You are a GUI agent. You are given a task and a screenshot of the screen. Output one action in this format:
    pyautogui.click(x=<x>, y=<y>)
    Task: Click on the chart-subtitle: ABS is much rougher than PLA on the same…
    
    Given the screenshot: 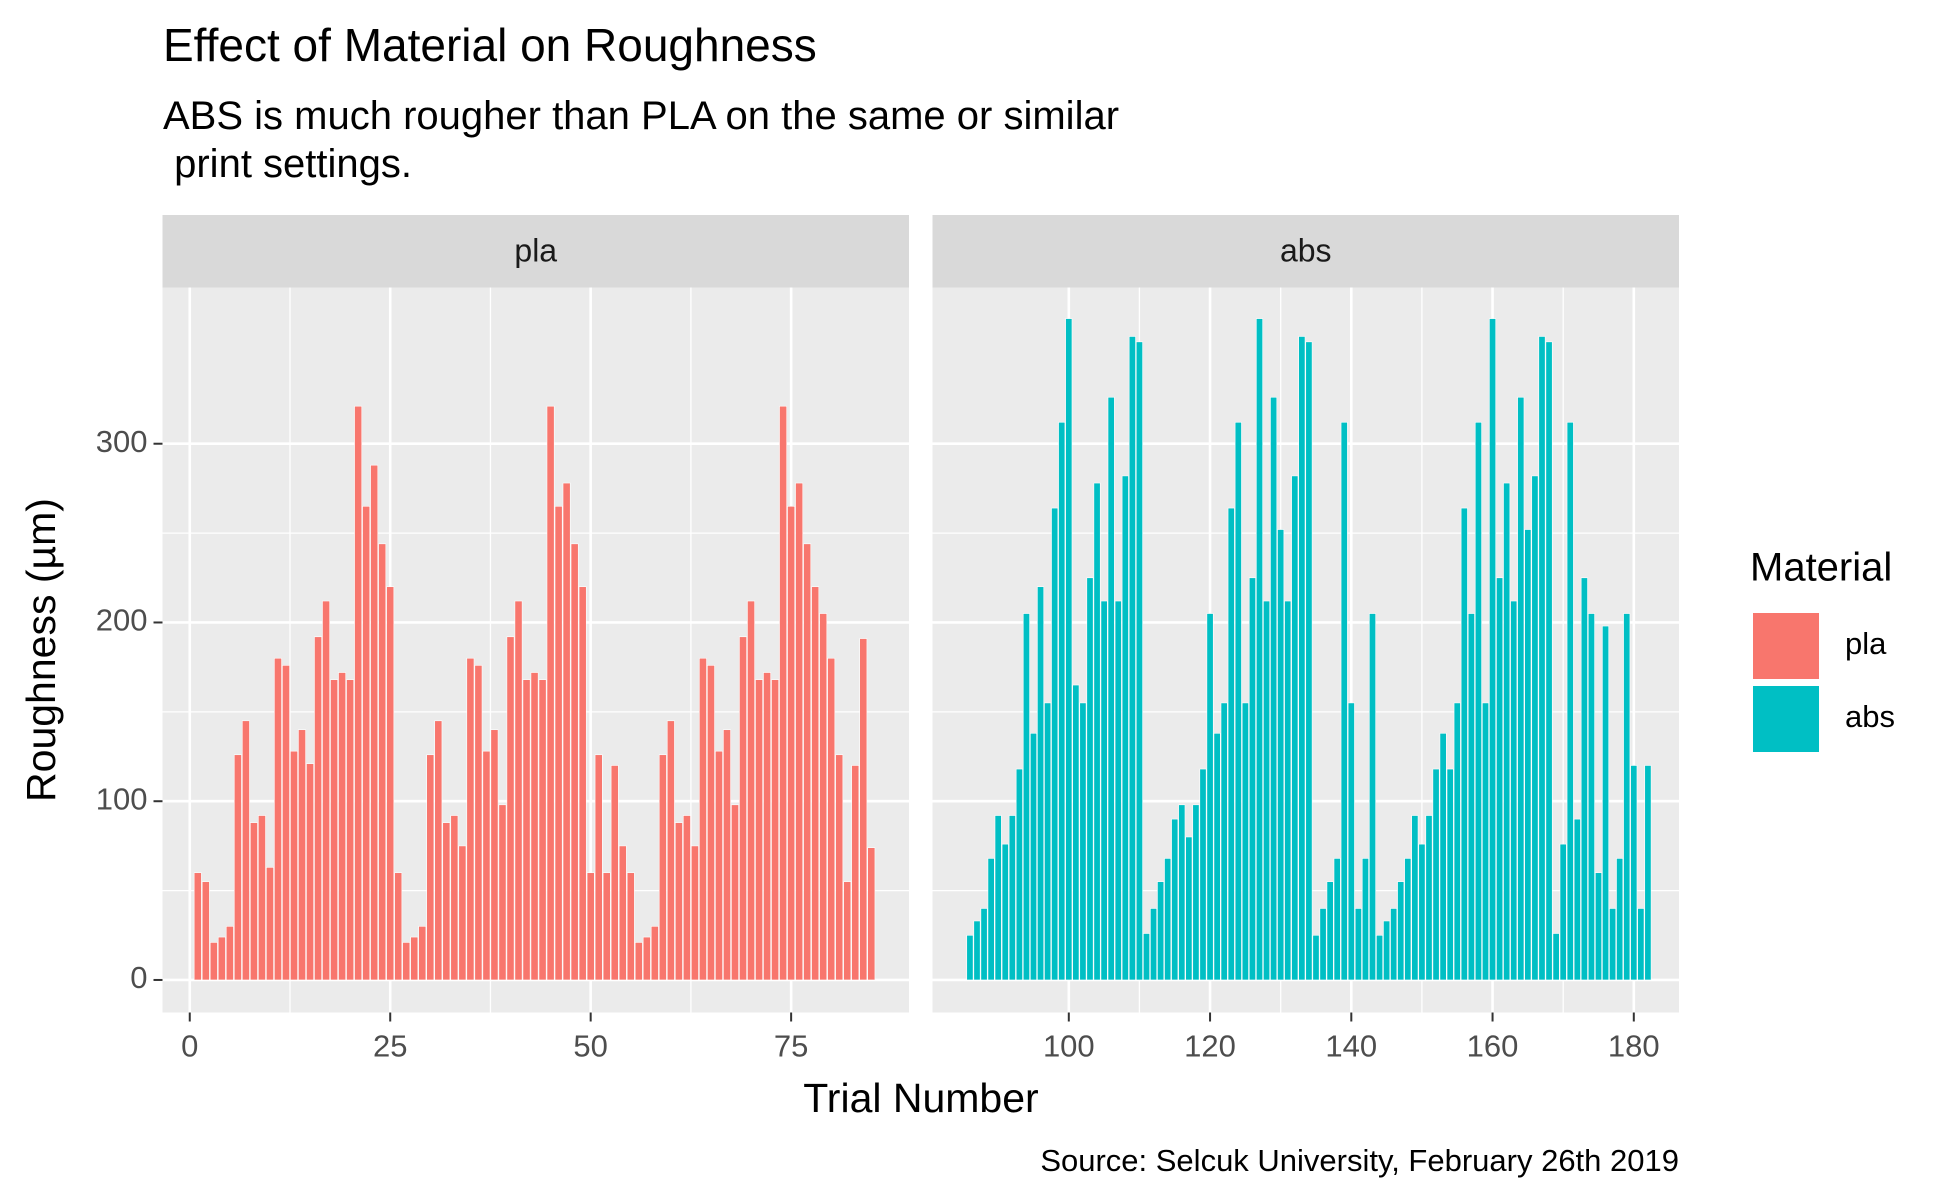 What is the action you would take?
    pyautogui.click(x=641, y=140)
    